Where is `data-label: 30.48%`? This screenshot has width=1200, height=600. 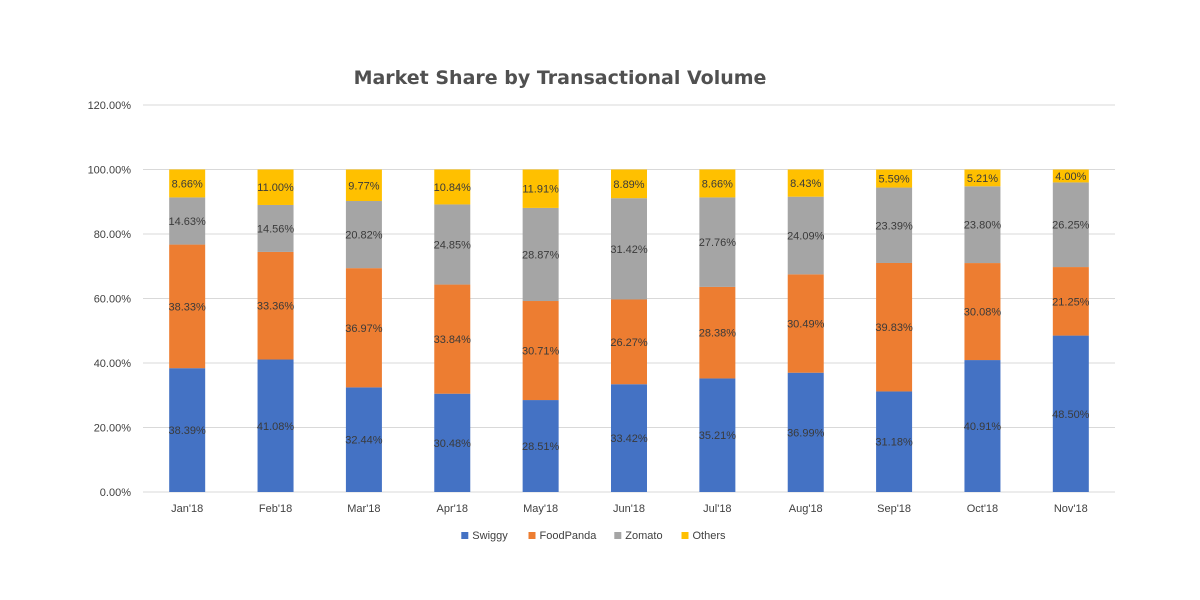
data-label: 30.48% is located at coordinates (453, 444).